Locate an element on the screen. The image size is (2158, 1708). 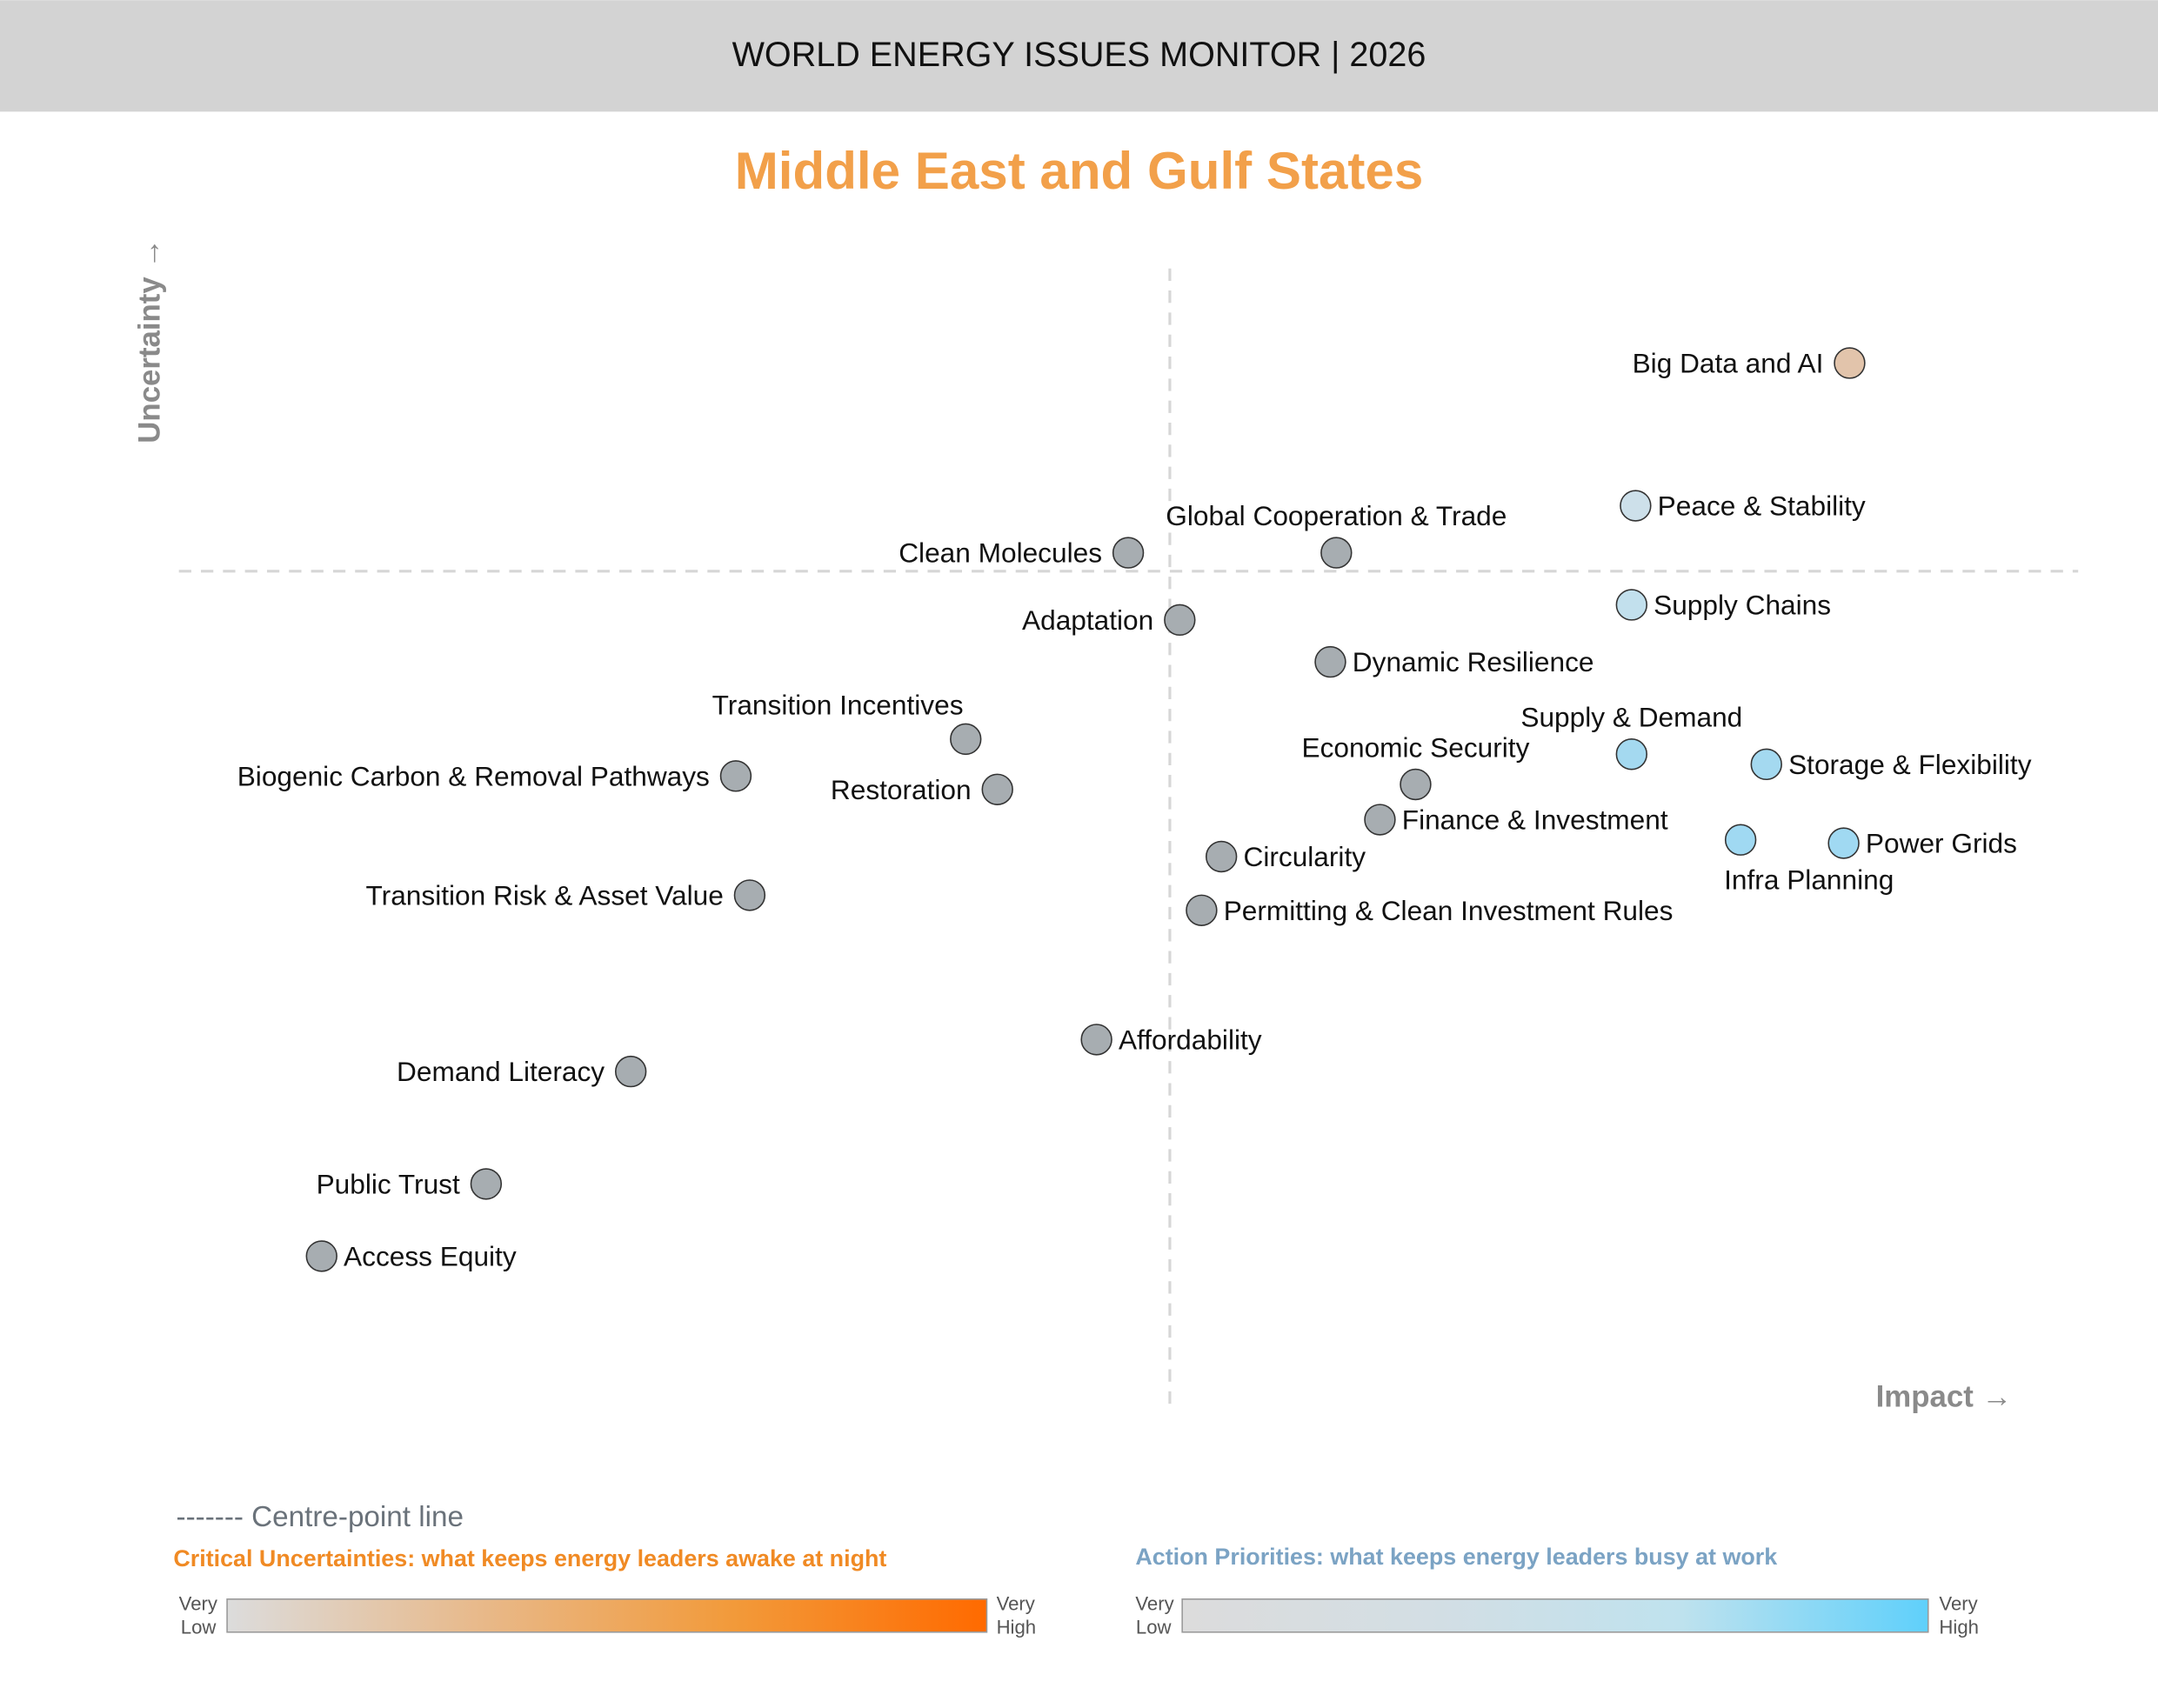
priorities-low-label: Very is located at coordinates (1154, 1603).